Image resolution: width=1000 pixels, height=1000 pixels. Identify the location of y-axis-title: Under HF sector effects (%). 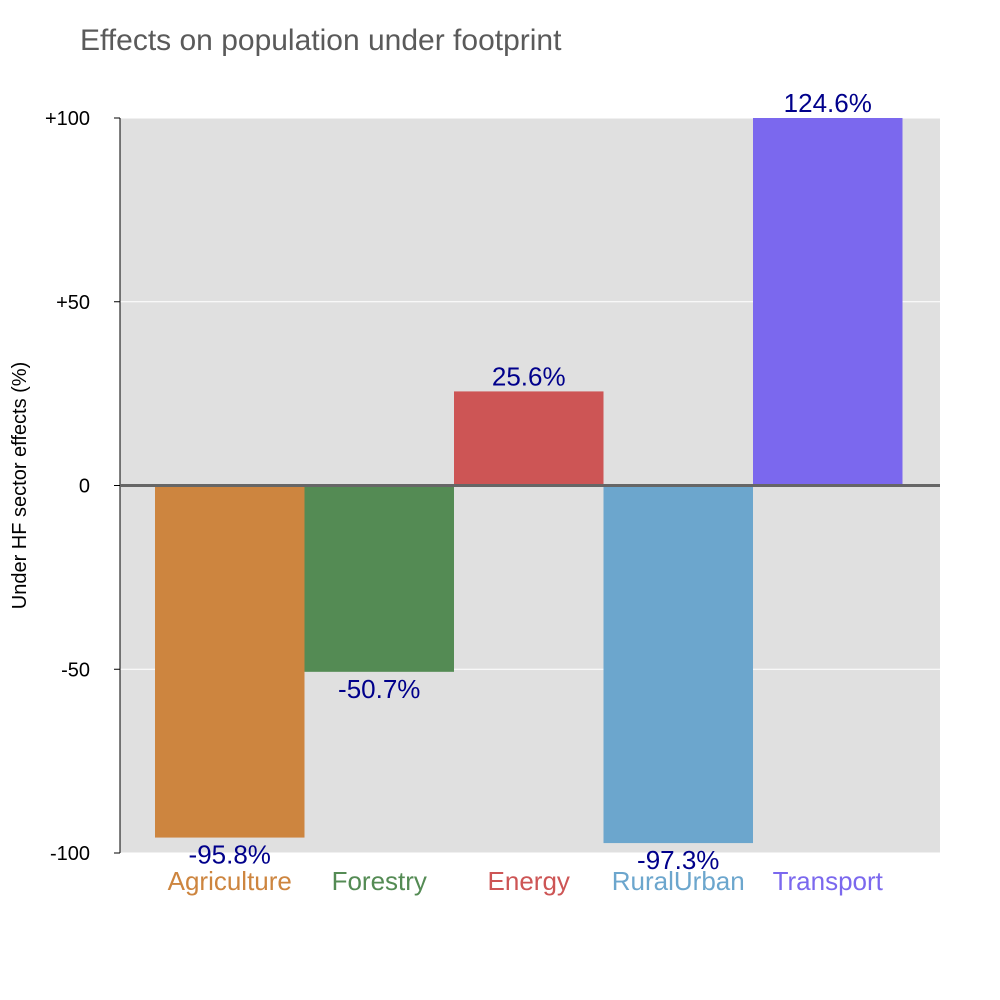
(20, 485).